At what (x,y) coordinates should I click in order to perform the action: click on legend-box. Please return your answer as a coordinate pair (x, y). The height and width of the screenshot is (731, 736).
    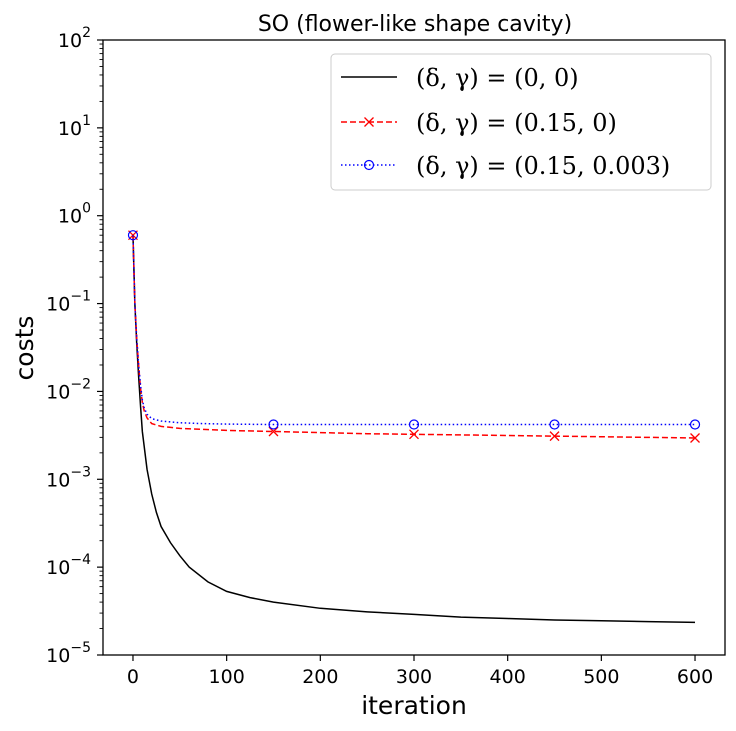
    Looking at the image, I should click on (521, 122).